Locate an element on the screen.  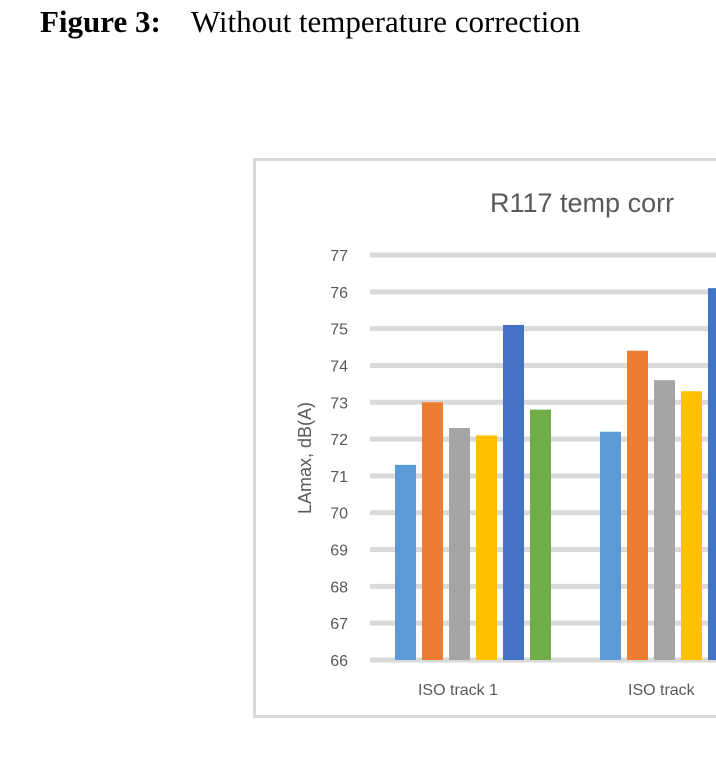
figure-caption: Without temperature correction is located at coordinates (385, 21).